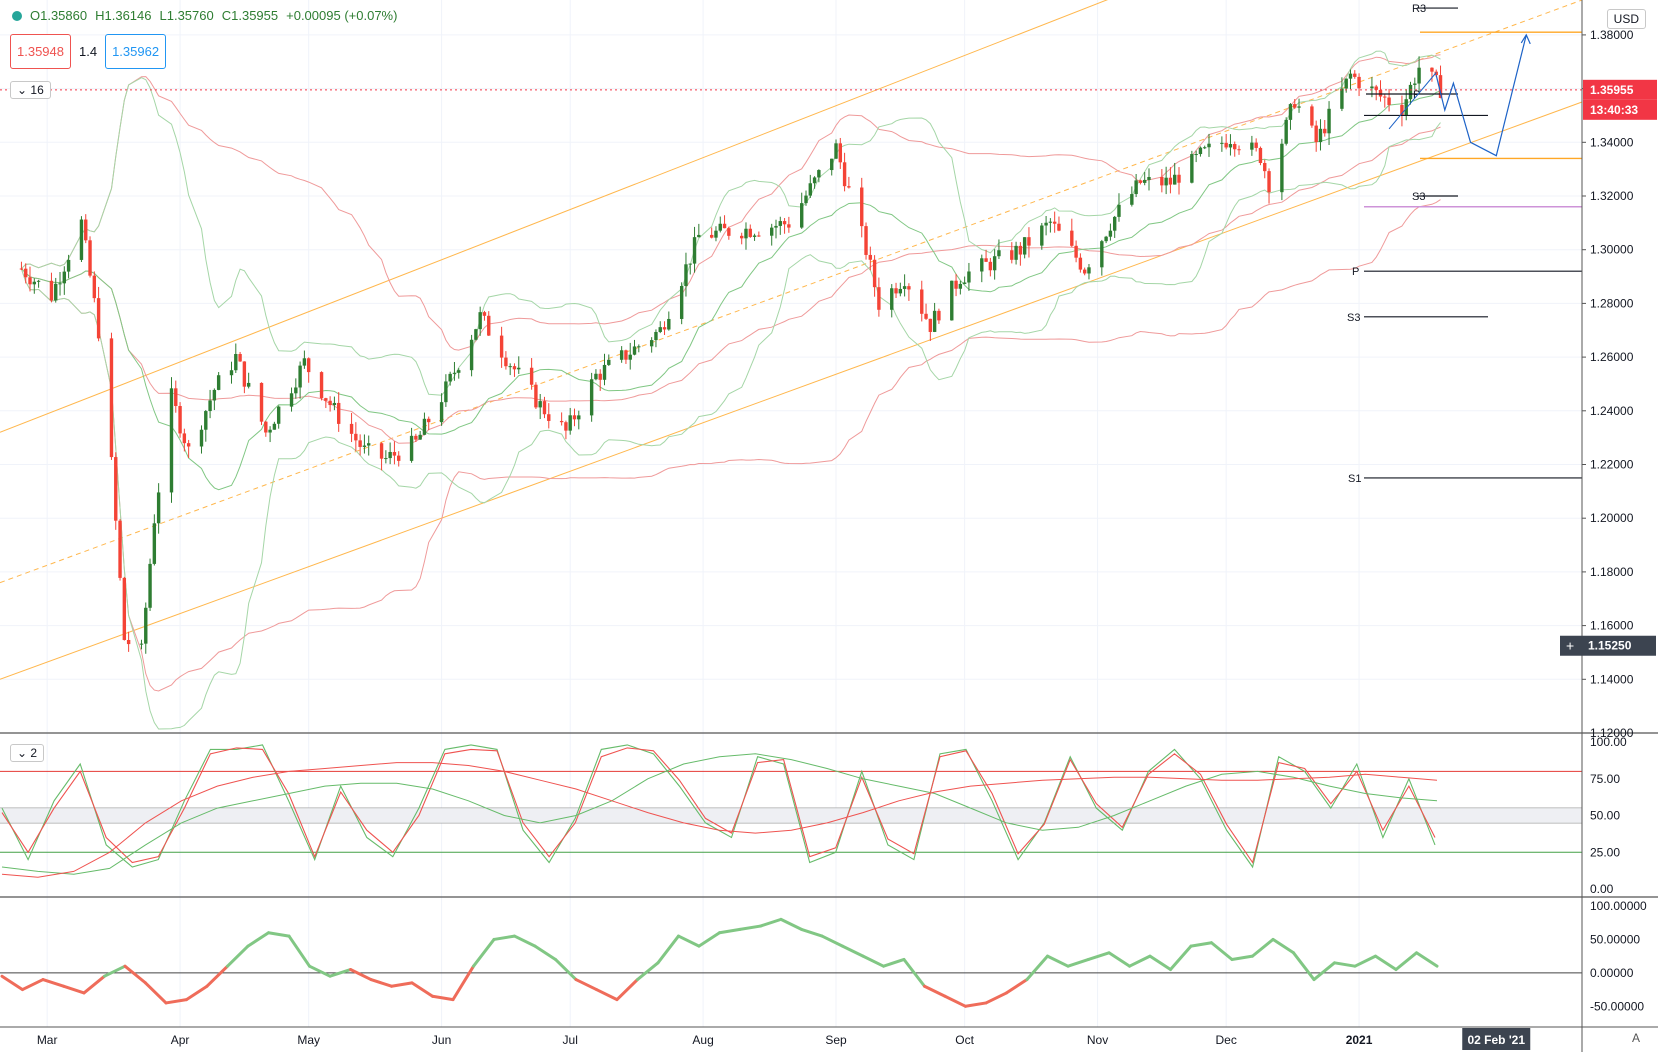 This screenshot has height=1052, width=1658. Describe the element at coordinates (37, 90) in the screenshot. I see `indicator-count: 16` at that location.